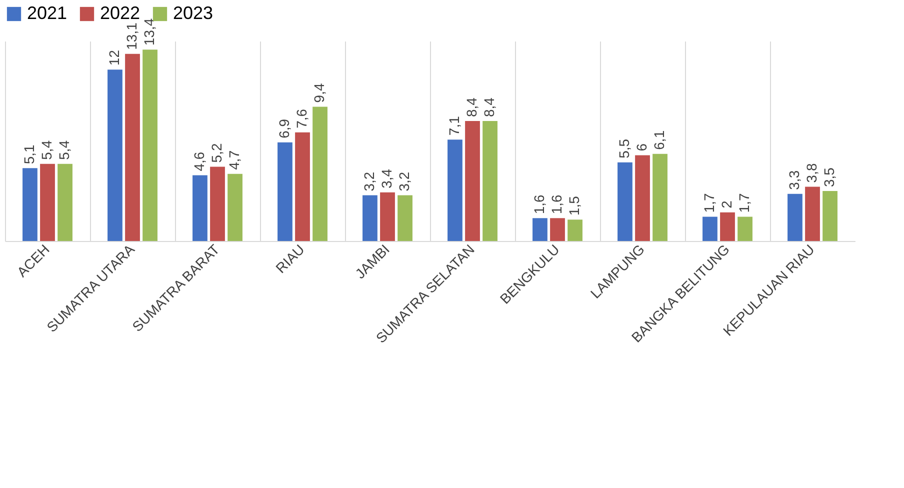 The width and height of the screenshot is (904, 488). I want to click on data-label: 4,7, so click(234, 160).